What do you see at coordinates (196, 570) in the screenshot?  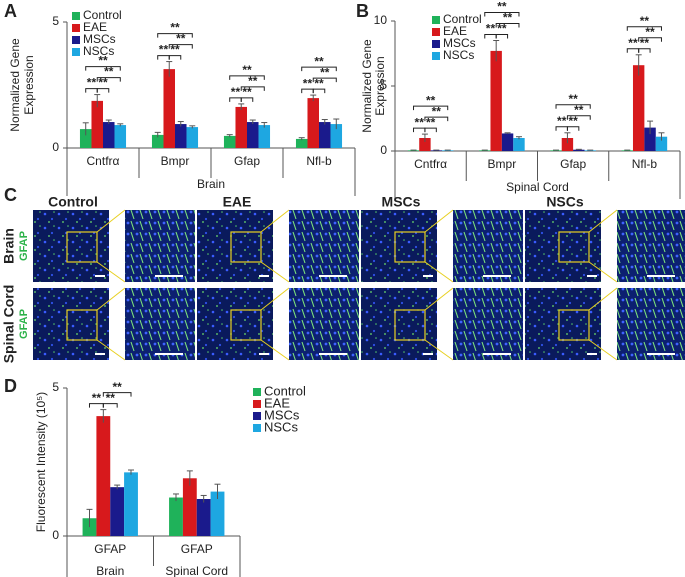 I see `group-label: Spinal Cord` at bounding box center [196, 570].